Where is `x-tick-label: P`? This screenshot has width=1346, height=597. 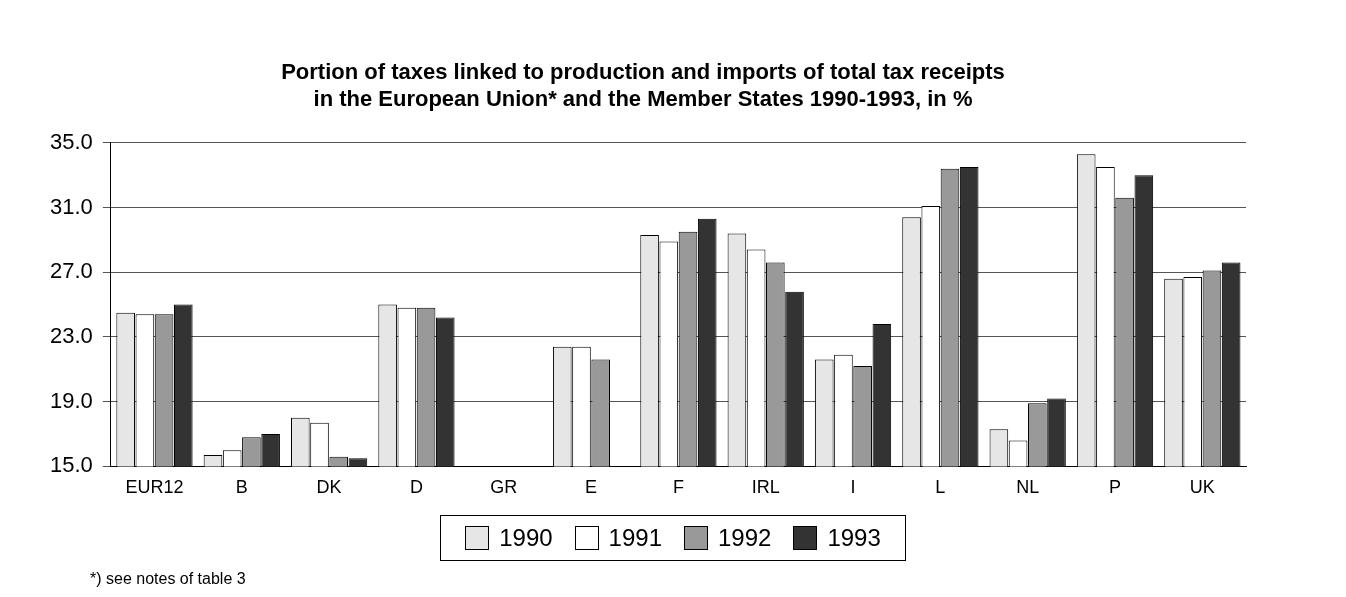
x-tick-label: P is located at coordinates (1115, 487).